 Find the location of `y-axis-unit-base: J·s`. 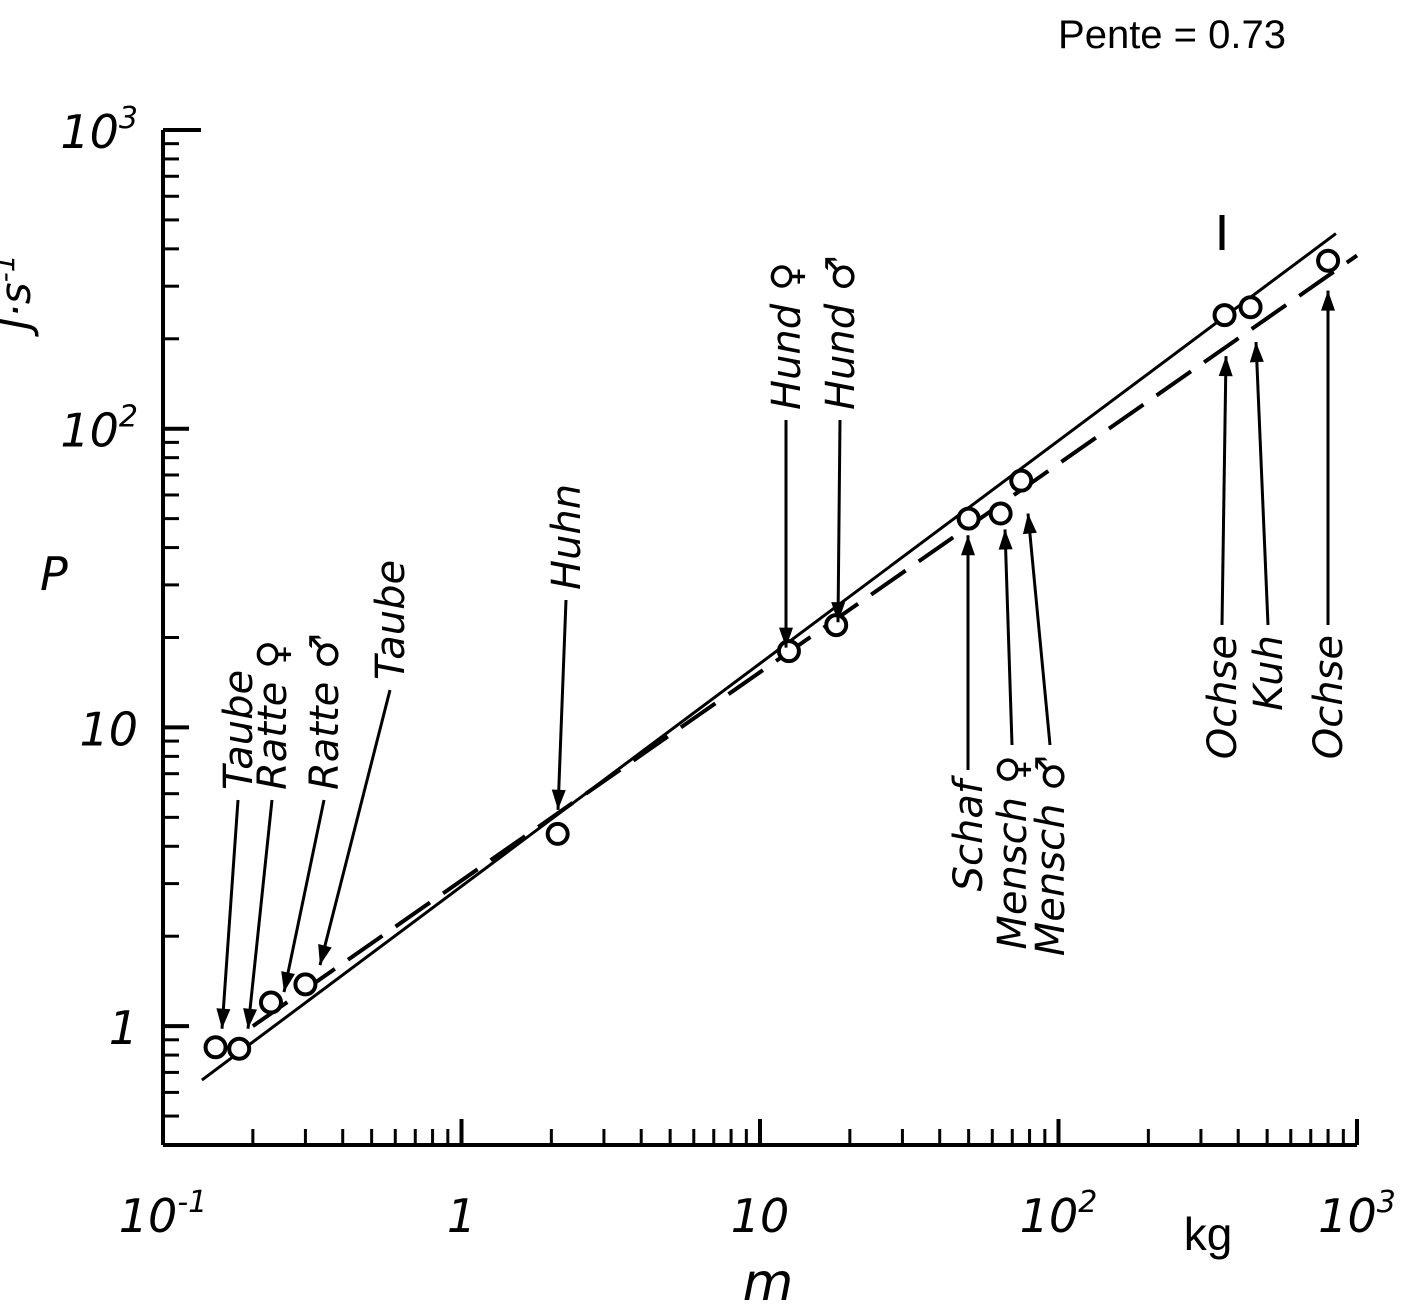

y-axis-unit-base: J·s is located at coordinates (20, 309).